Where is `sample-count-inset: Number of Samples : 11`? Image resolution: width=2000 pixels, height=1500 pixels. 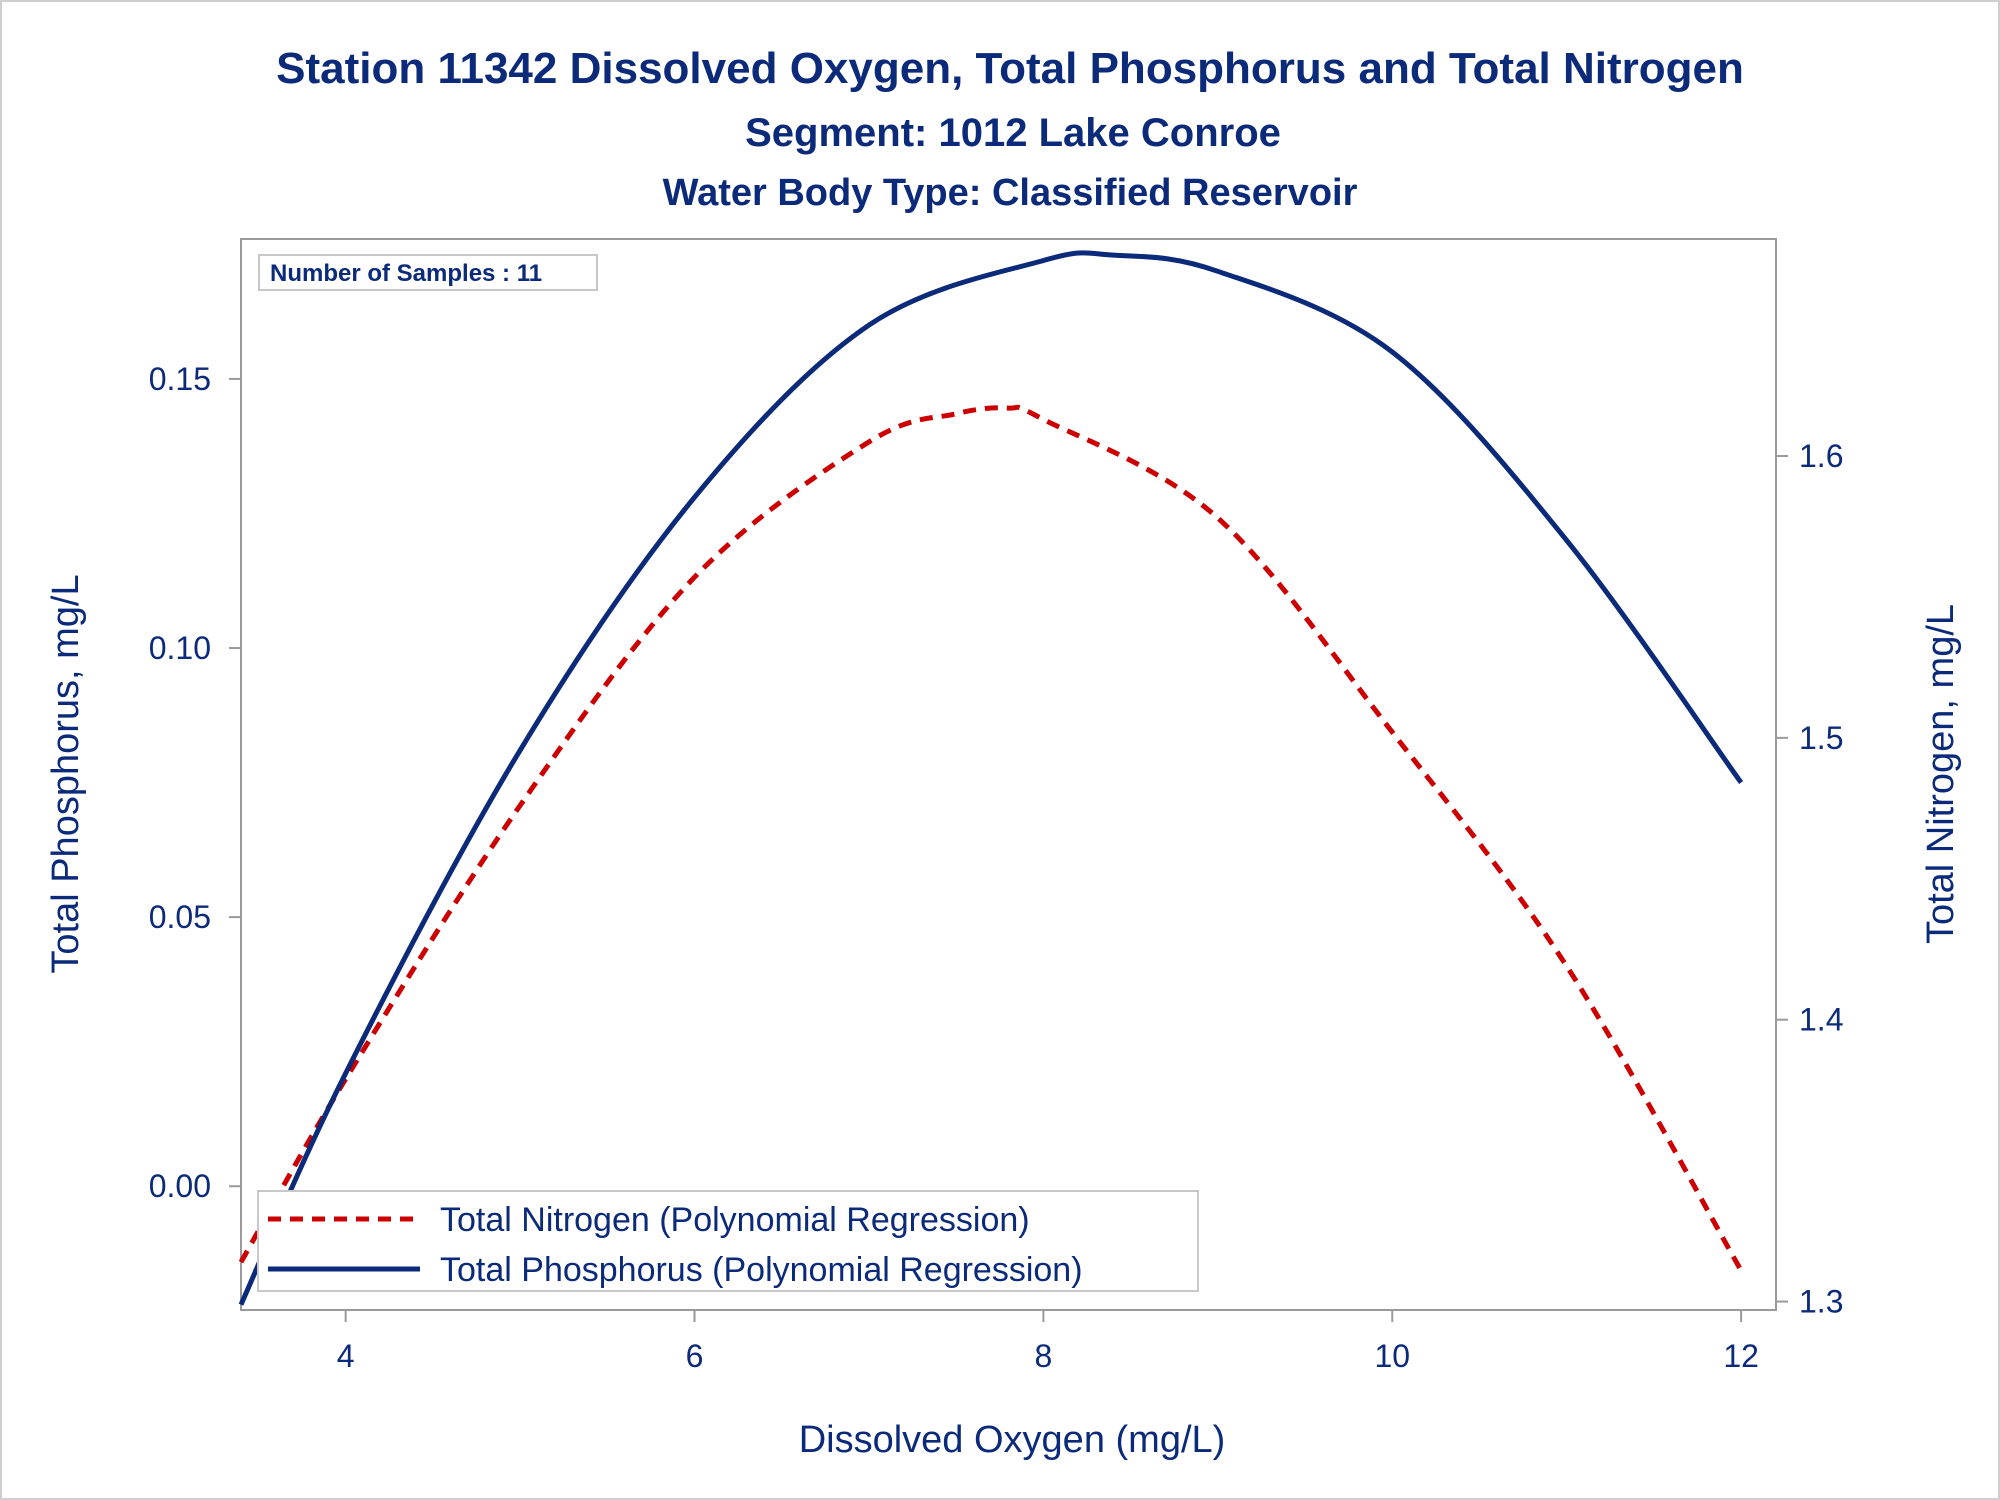
sample-count-inset: Number of Samples : 11 is located at coordinates (428, 272).